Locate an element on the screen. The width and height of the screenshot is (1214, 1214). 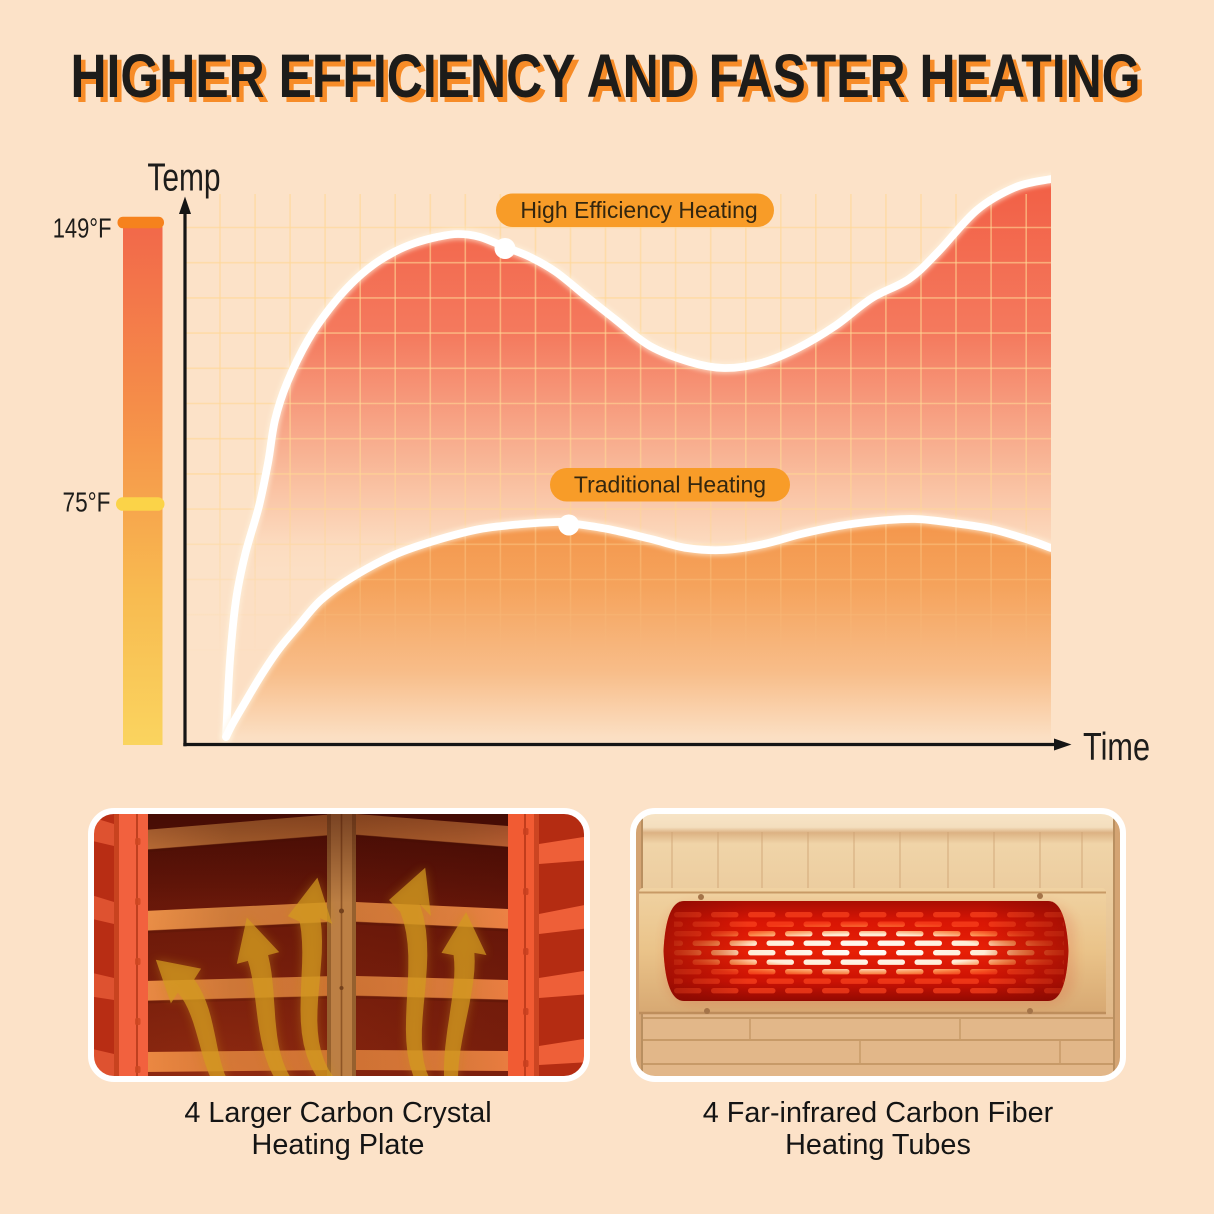
svg-text: 75°F is located at coordinates (87, 502).